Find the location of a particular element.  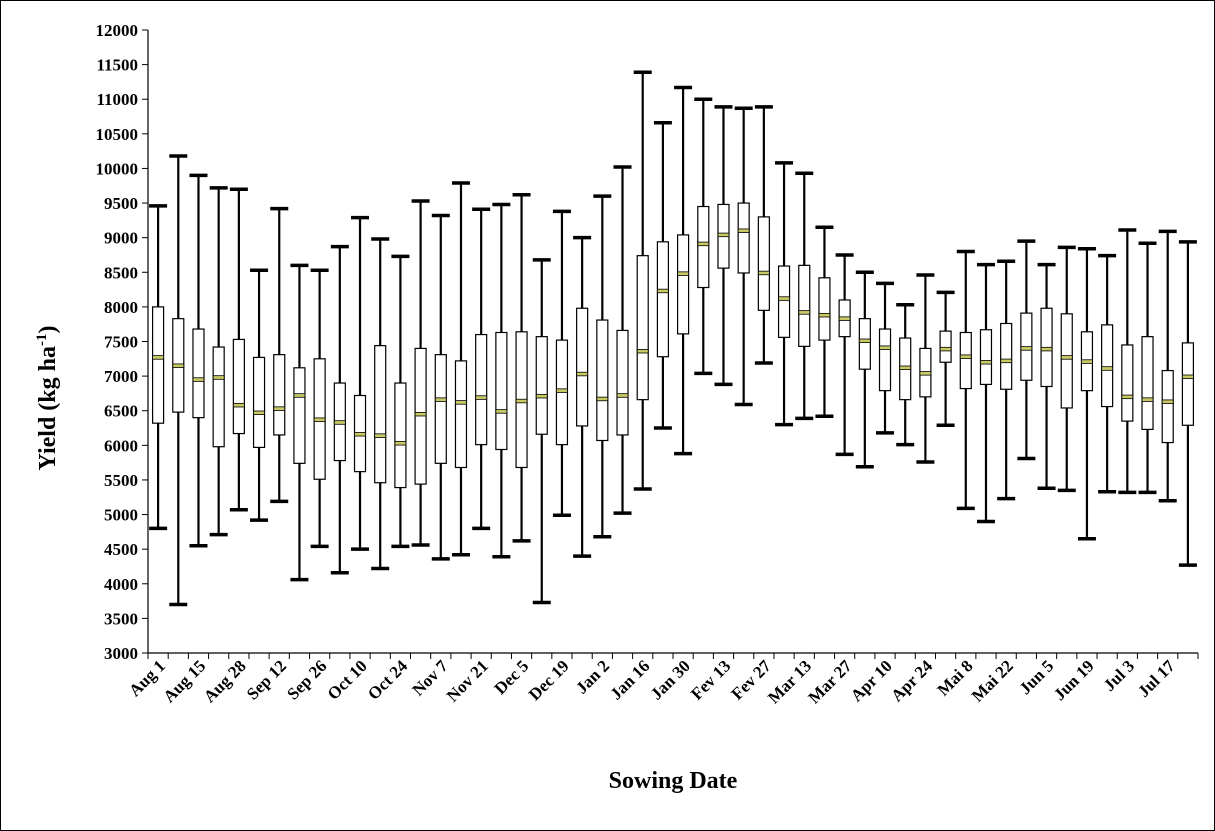

x-tick-label: Sep 26 is located at coordinates (306, 679).